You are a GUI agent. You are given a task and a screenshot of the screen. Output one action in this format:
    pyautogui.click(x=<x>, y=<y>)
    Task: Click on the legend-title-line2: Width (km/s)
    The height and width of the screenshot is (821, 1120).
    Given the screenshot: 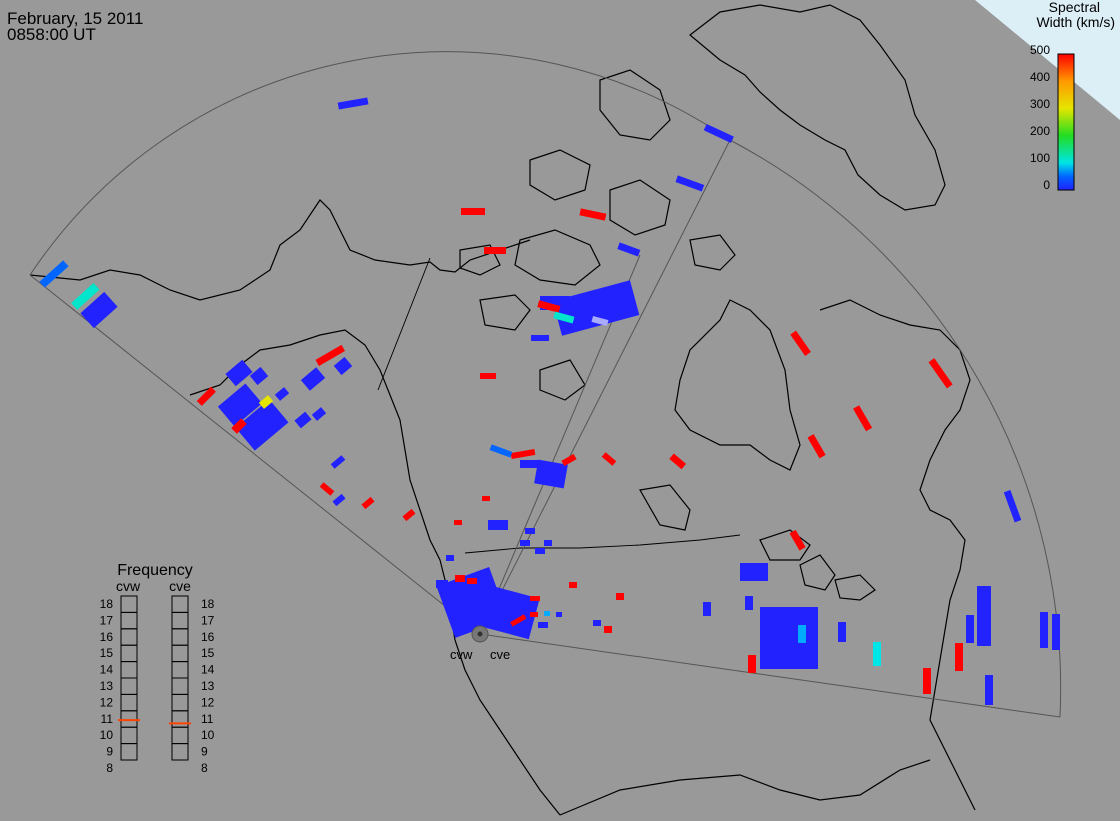 What is the action you would take?
    pyautogui.click(x=1075, y=22)
    